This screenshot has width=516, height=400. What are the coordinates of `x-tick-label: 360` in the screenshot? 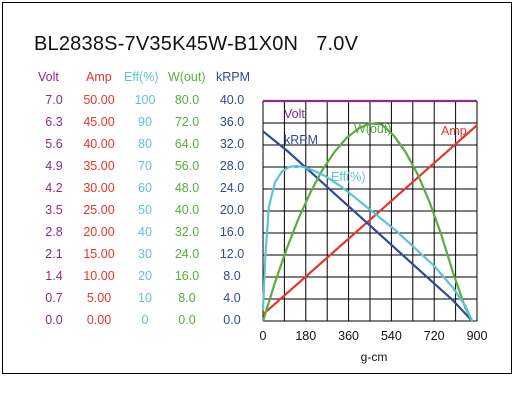 It's located at (348, 336).